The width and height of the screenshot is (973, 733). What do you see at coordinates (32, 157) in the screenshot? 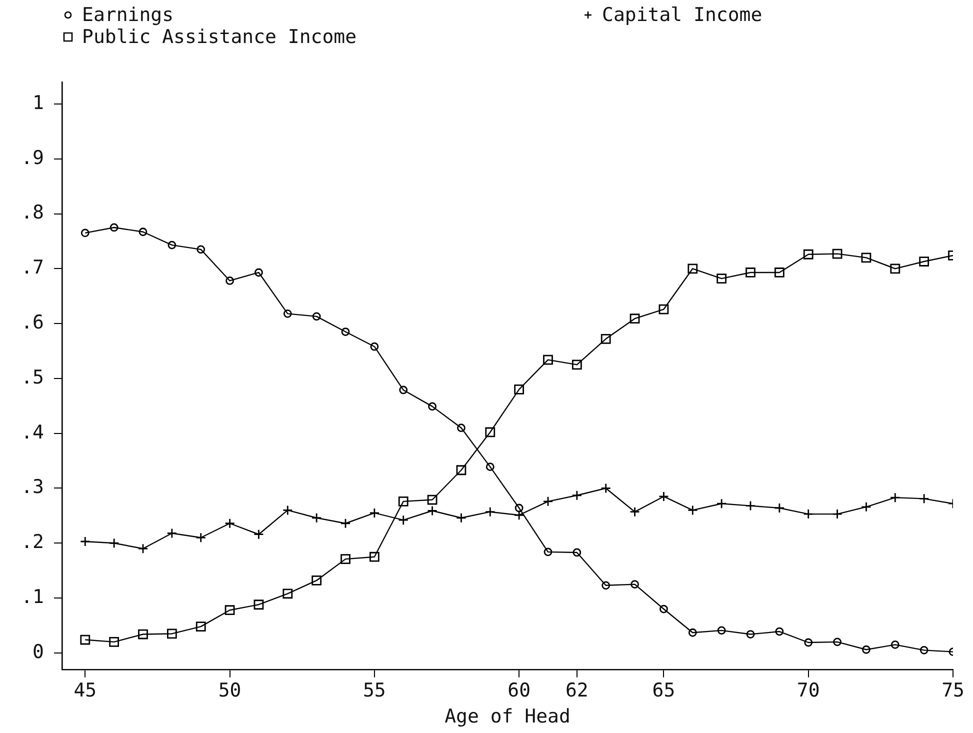
I see `y-tick-label: .9` at bounding box center [32, 157].